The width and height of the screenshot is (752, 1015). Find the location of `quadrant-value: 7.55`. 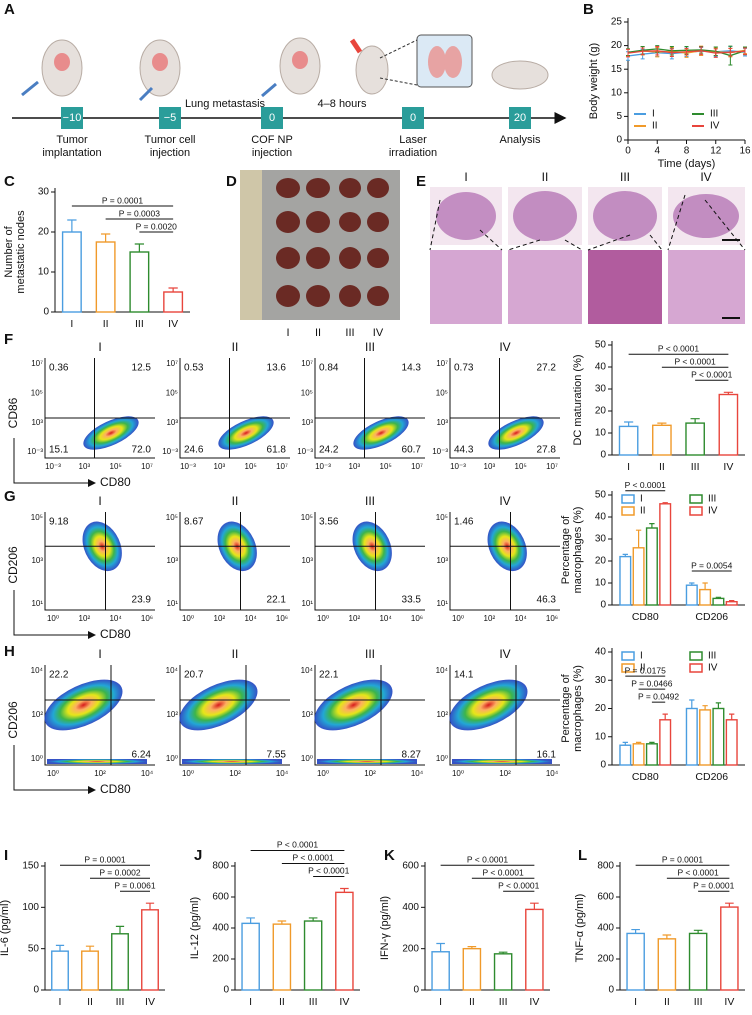

quadrant-value: 7.55 is located at coordinates (277, 755).